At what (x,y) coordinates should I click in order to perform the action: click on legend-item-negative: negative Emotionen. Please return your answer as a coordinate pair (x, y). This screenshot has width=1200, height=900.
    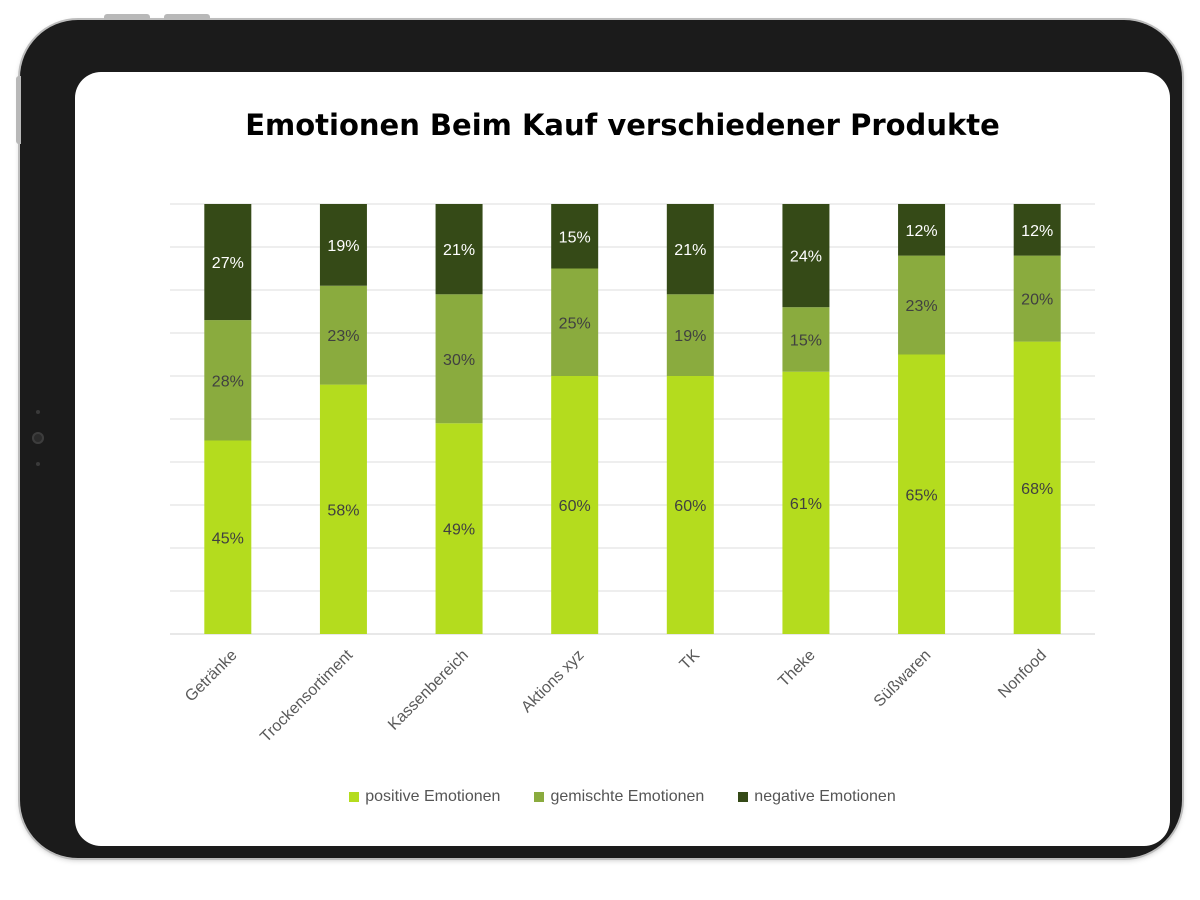
    Looking at the image, I should click on (817, 797).